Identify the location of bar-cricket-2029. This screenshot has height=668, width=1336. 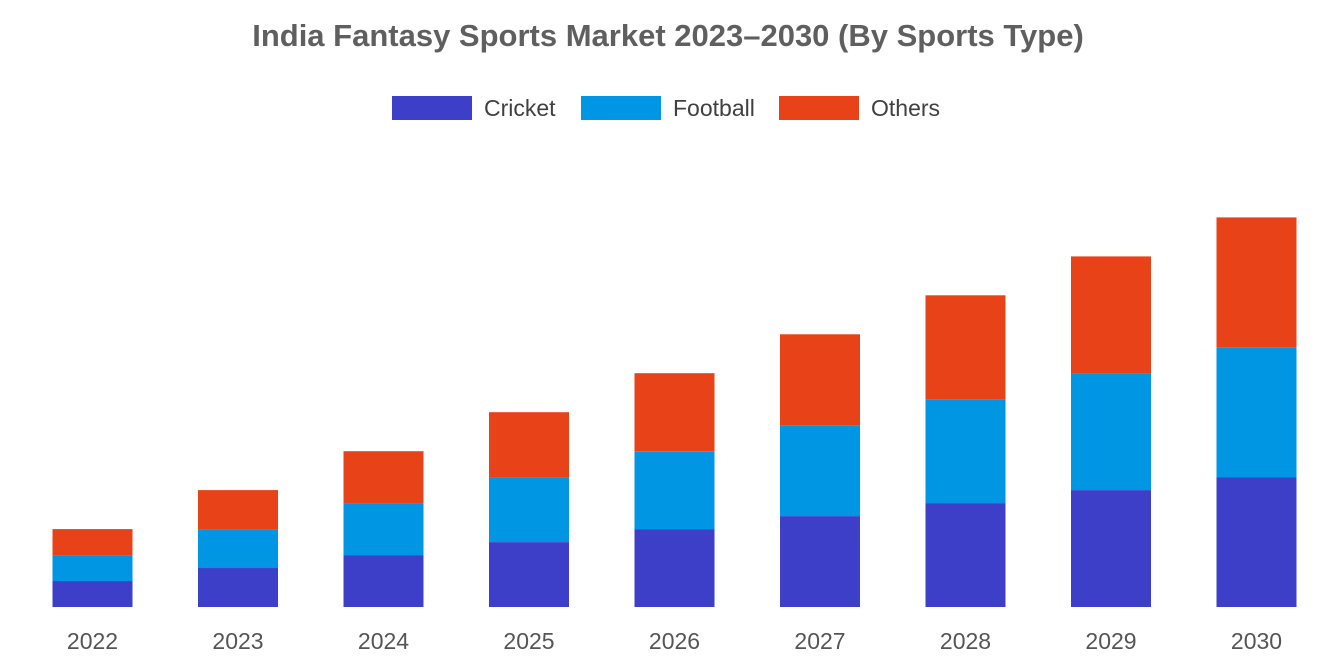
(1111, 548).